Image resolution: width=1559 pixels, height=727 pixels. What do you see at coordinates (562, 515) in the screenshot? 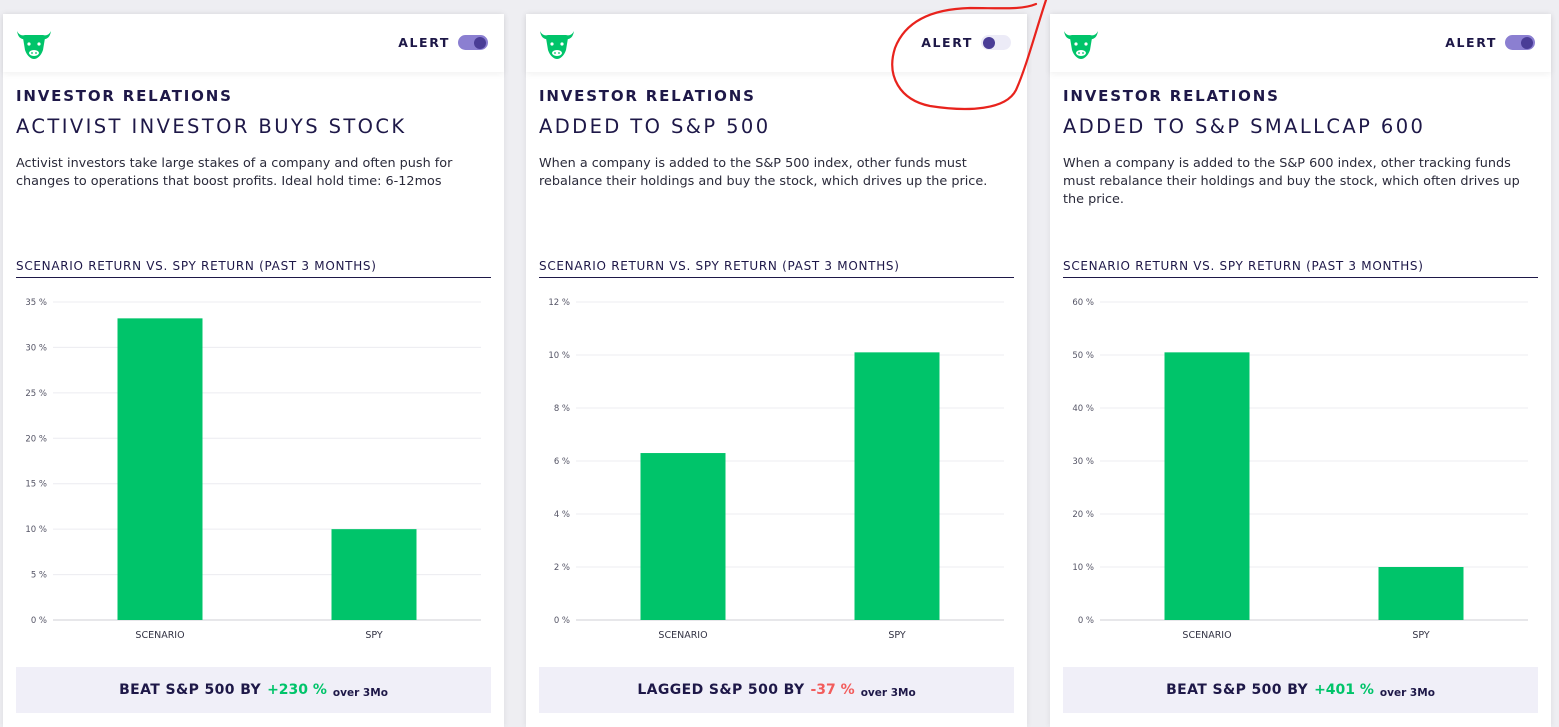
I see `y-tick-label: 4 %` at bounding box center [562, 515].